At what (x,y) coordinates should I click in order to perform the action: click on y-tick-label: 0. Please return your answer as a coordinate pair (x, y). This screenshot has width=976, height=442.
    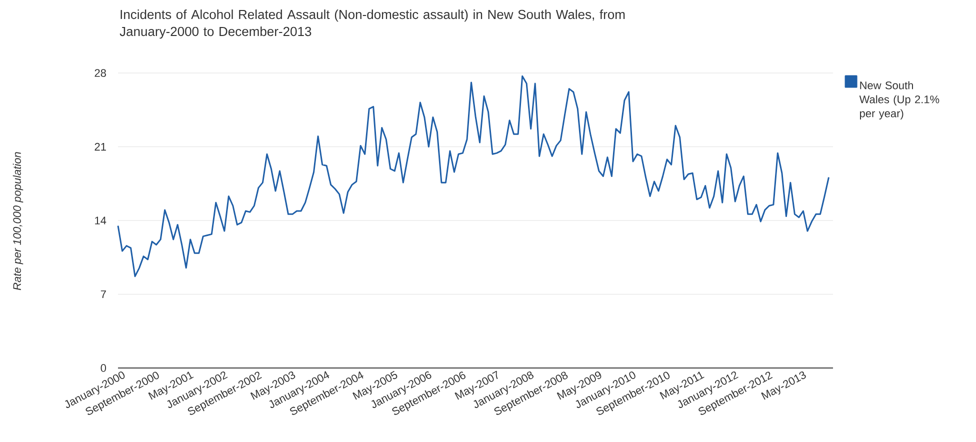
    Looking at the image, I should click on (103, 368).